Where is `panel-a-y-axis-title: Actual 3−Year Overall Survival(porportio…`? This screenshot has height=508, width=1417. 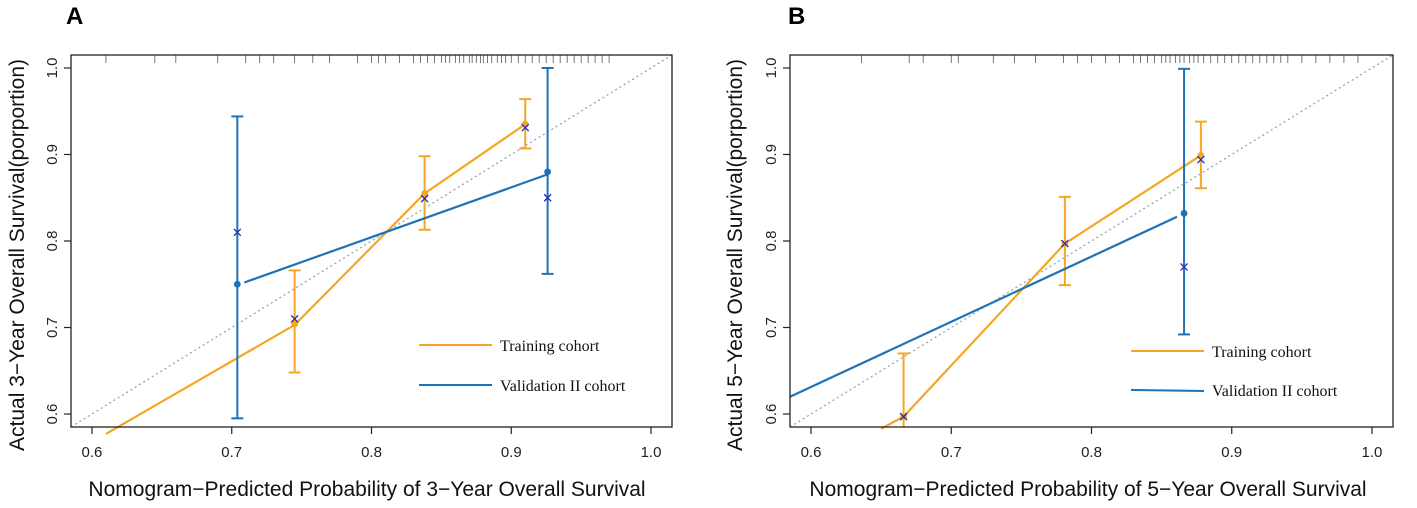 panel-a-y-axis-title: Actual 3−Year Overall Survival(porportio… is located at coordinates (17, 255).